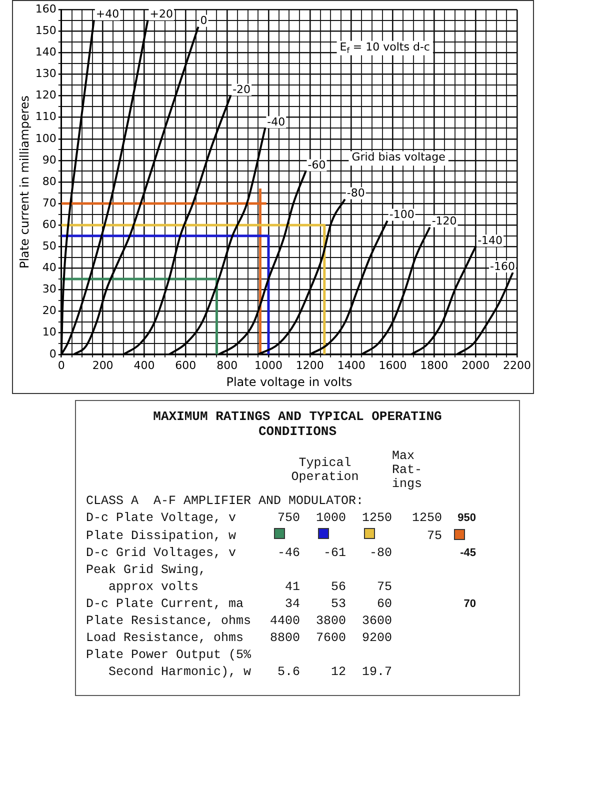 This screenshot has height=803, width=595. Describe the element at coordinates (45, 95) in the screenshot. I see `y-tick-label: 120` at that location.